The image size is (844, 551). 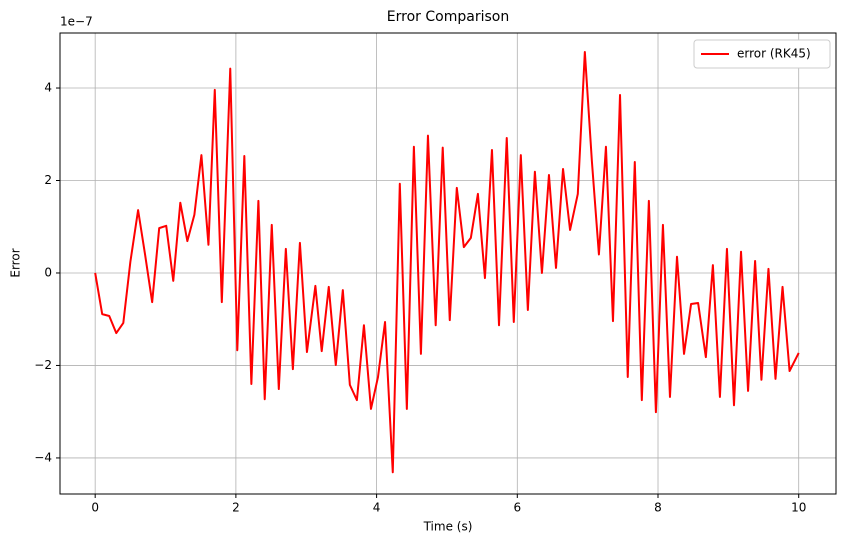 I want to click on y-tick-label: −2, so click(x=43, y=365).